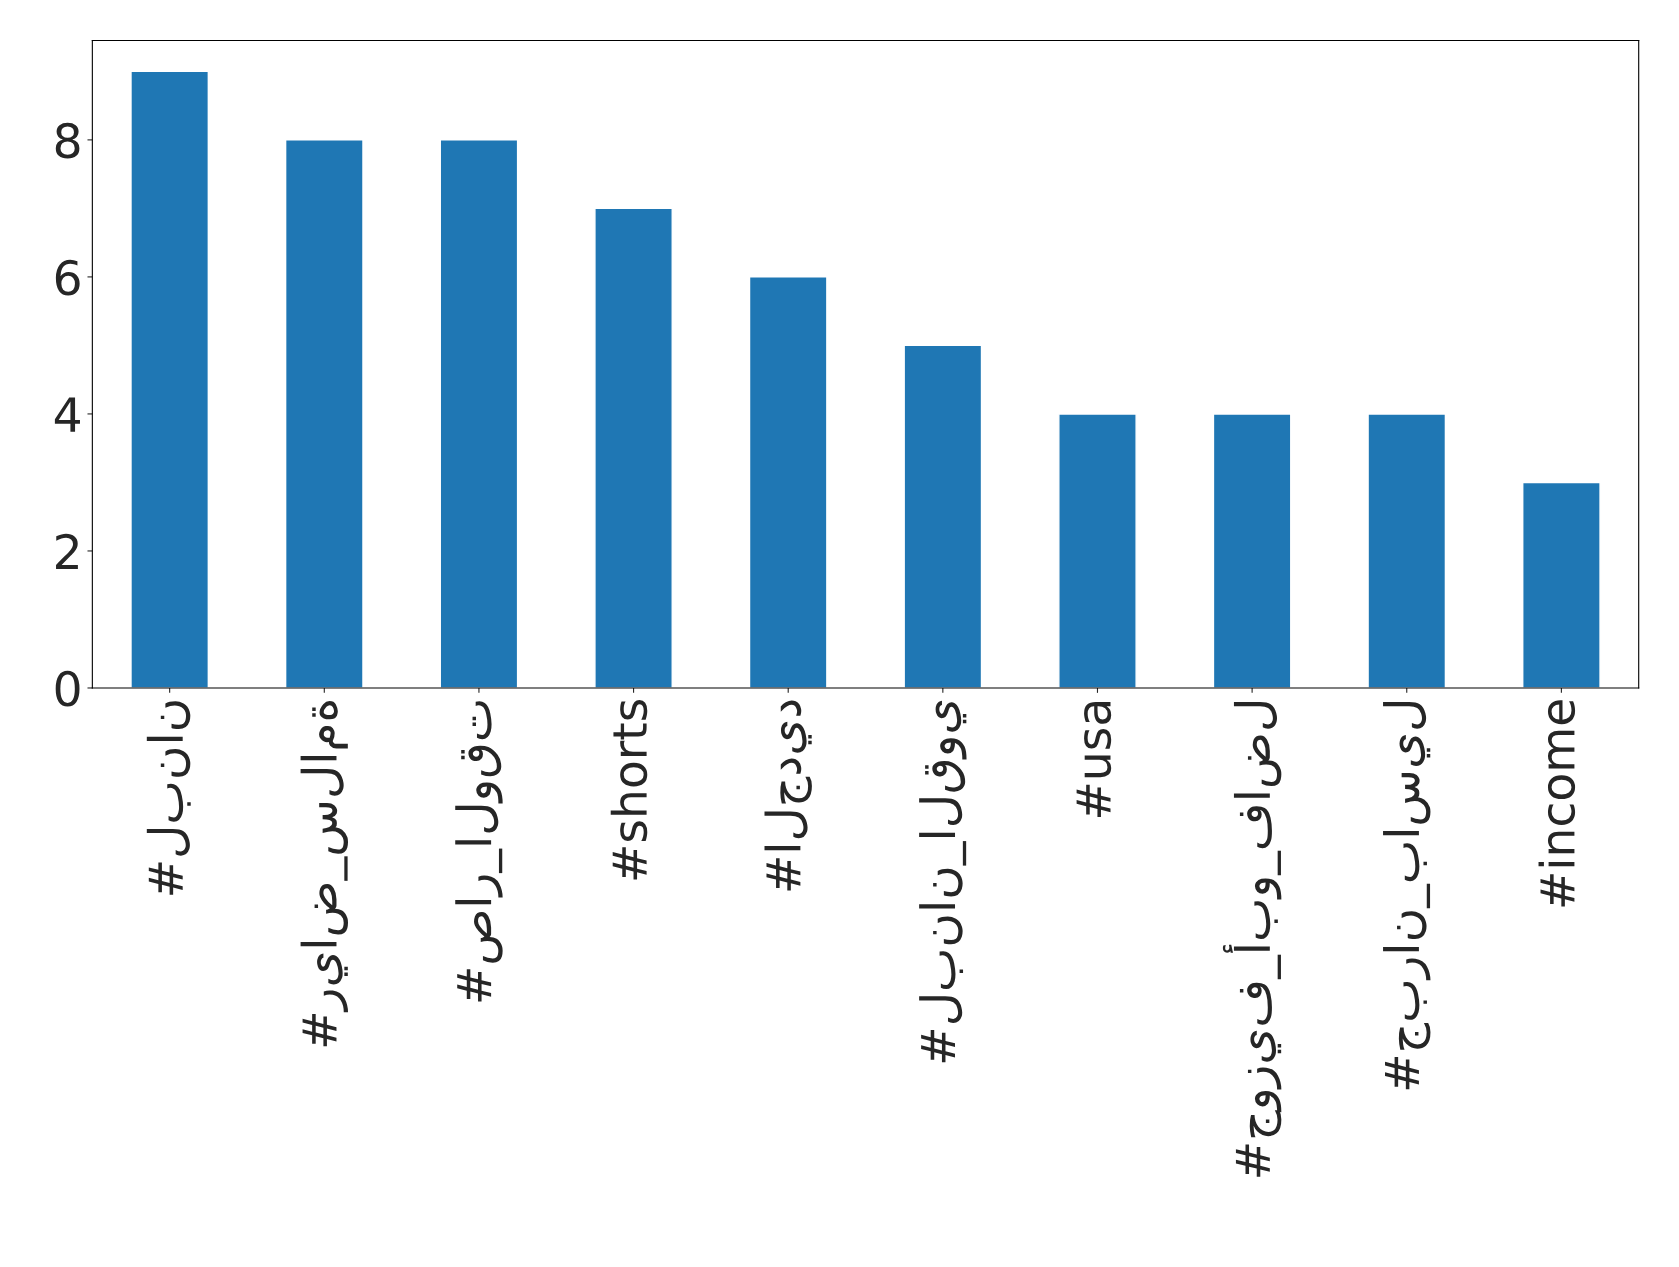 The width and height of the screenshot is (1679, 1267). What do you see at coordinates (1252, 939) in the screenshot?
I see `x-tick-label: #جوزيف_أبو_فاضل` at bounding box center [1252, 939].